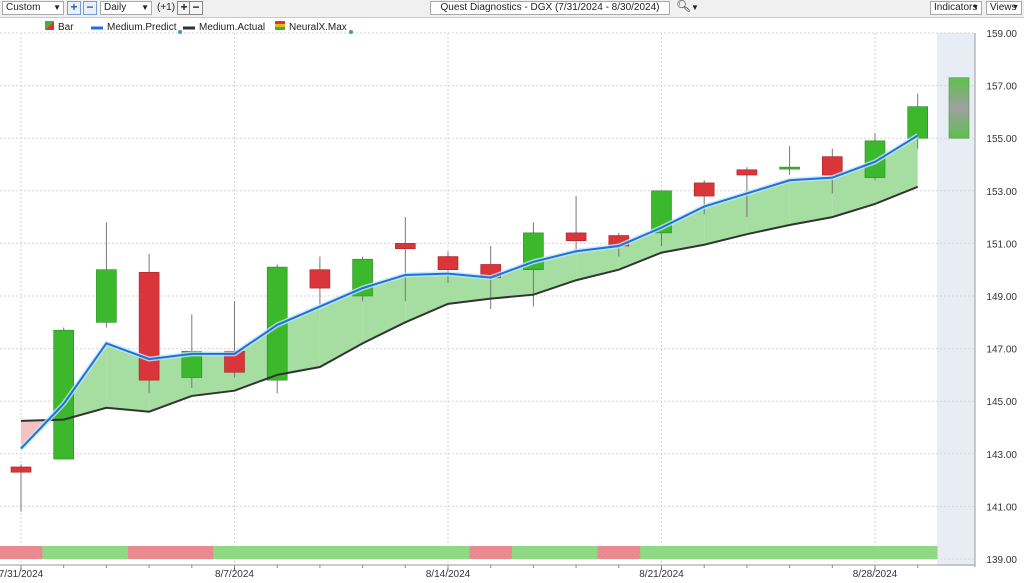 Image resolution: width=1024 pixels, height=583 pixels. Describe the element at coordinates (684, 6) in the screenshot. I see `search-icon: 🔍︎` at that location.